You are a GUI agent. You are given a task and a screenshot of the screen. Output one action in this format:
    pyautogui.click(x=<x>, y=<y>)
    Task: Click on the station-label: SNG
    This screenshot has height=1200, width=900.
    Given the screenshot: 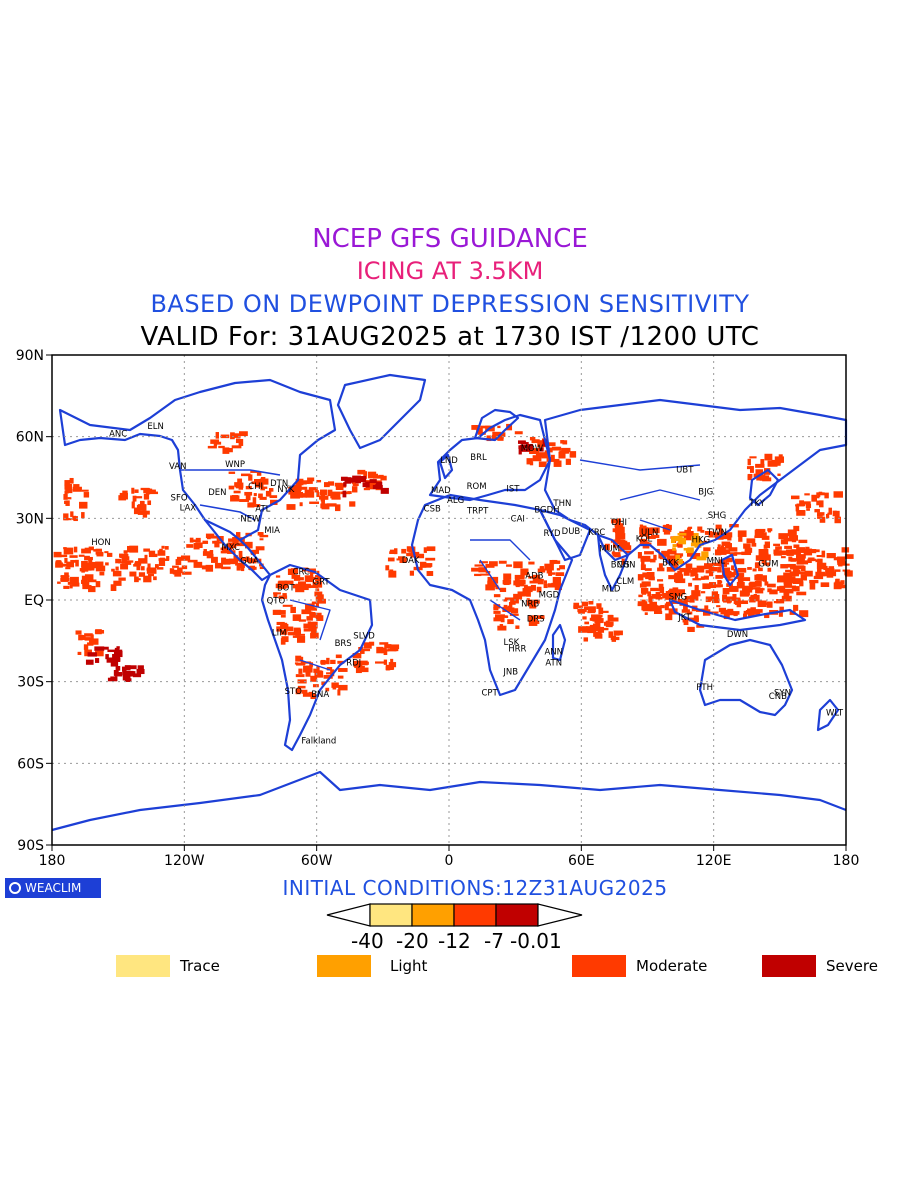 What is the action you would take?
    pyautogui.click(x=678, y=597)
    